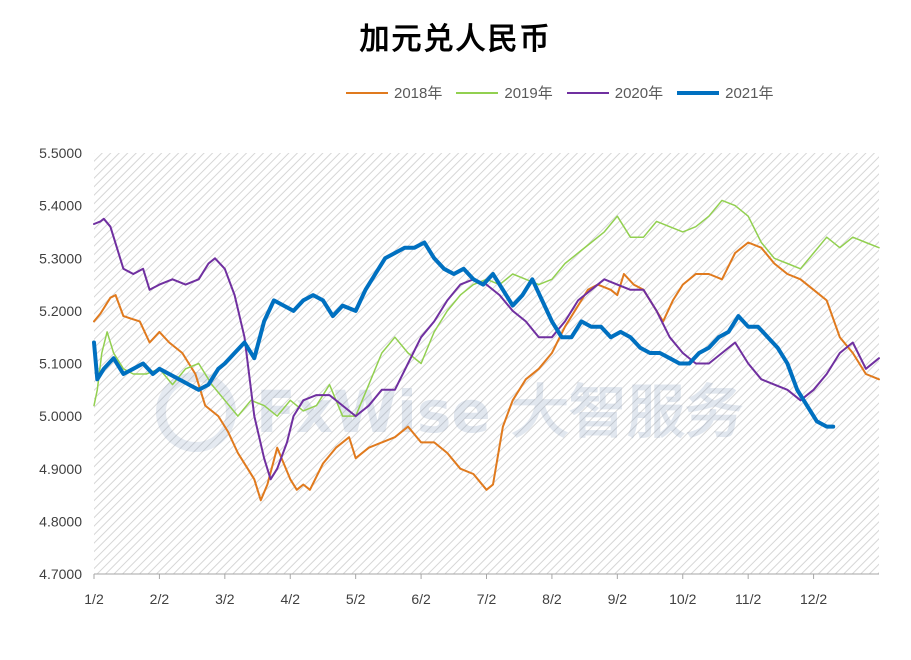 The width and height of the screenshot is (911, 660). I want to click on x-tick-label: 6/2, so click(421, 599).